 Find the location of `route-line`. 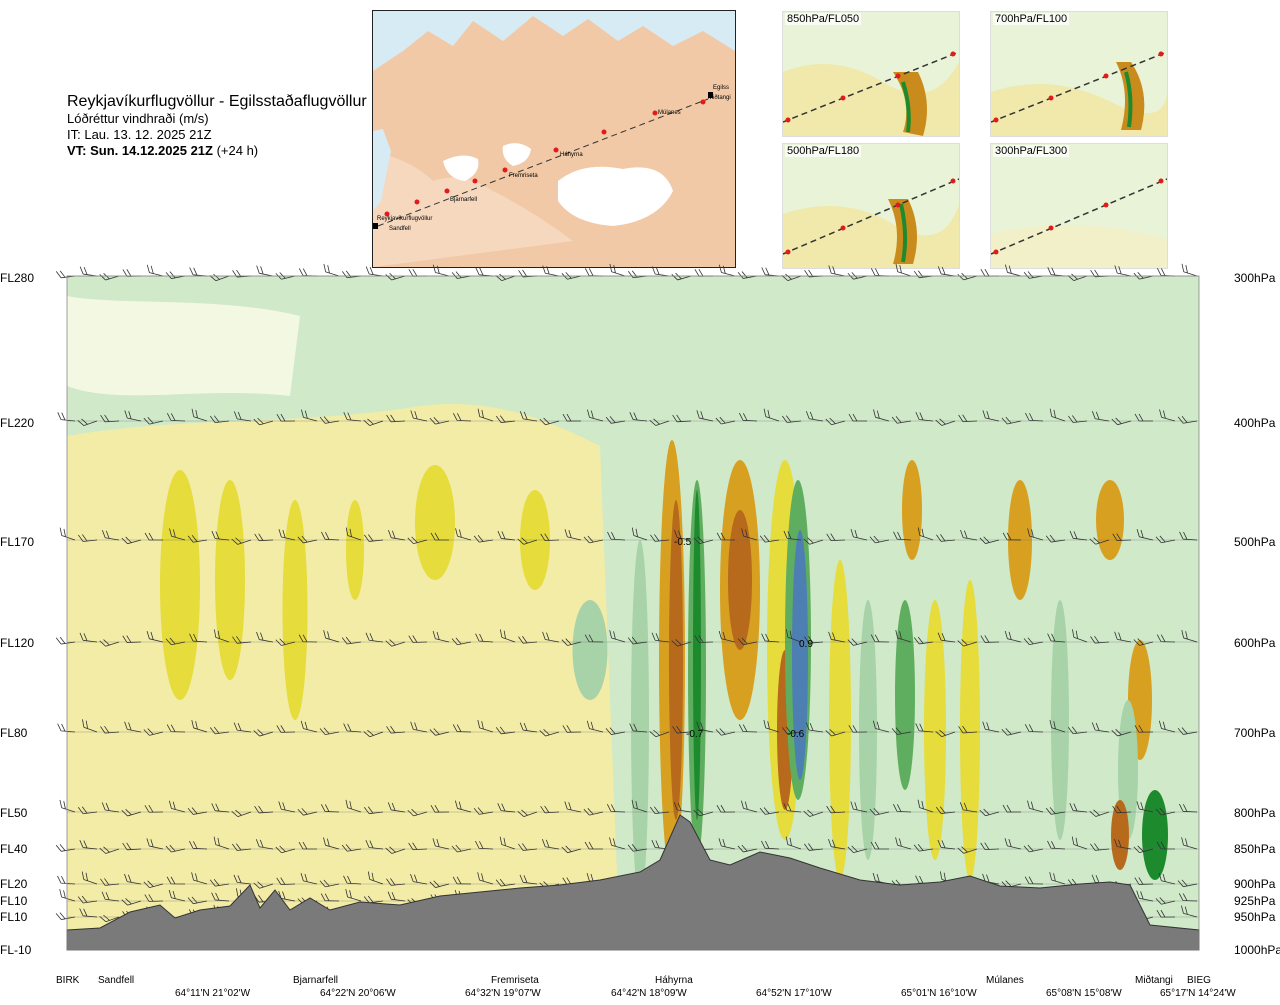

route-line is located at coordinates (543, 162).